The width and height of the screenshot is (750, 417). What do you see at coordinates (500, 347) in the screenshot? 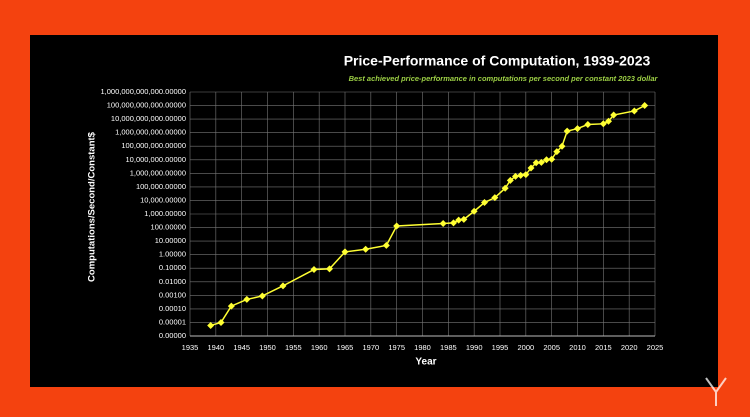
I see `x-tick-label: 1995` at bounding box center [500, 347].